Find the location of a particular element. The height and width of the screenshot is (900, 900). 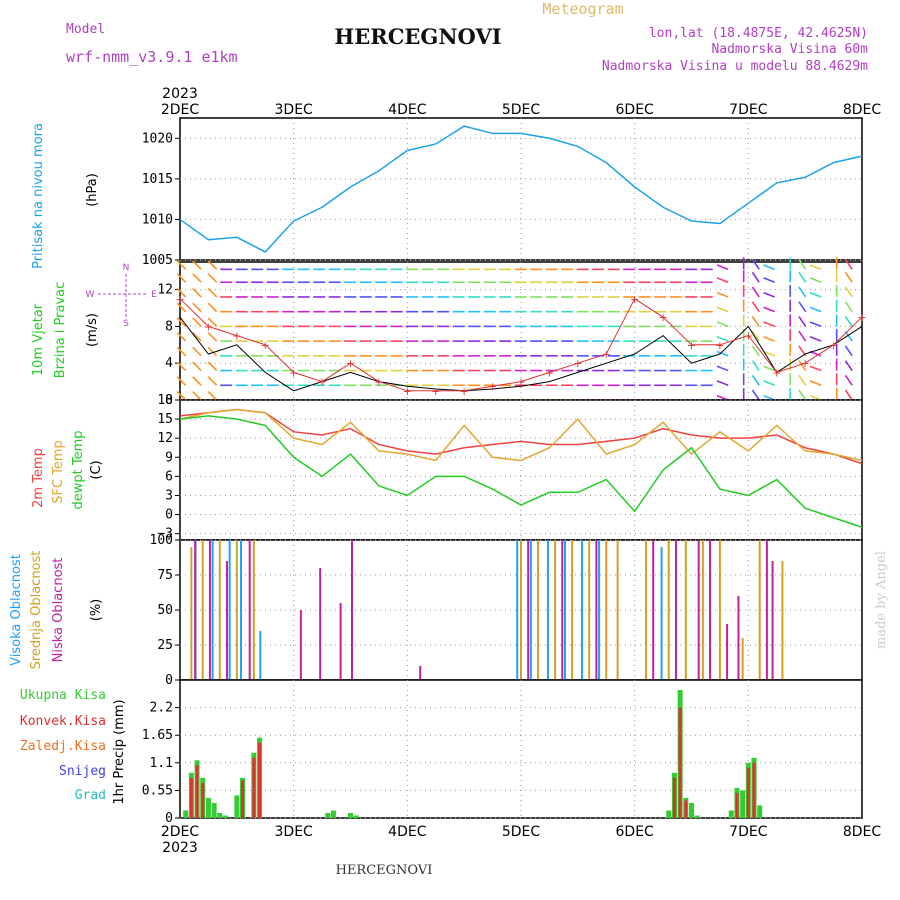

pressure-line is located at coordinates (521, 189).